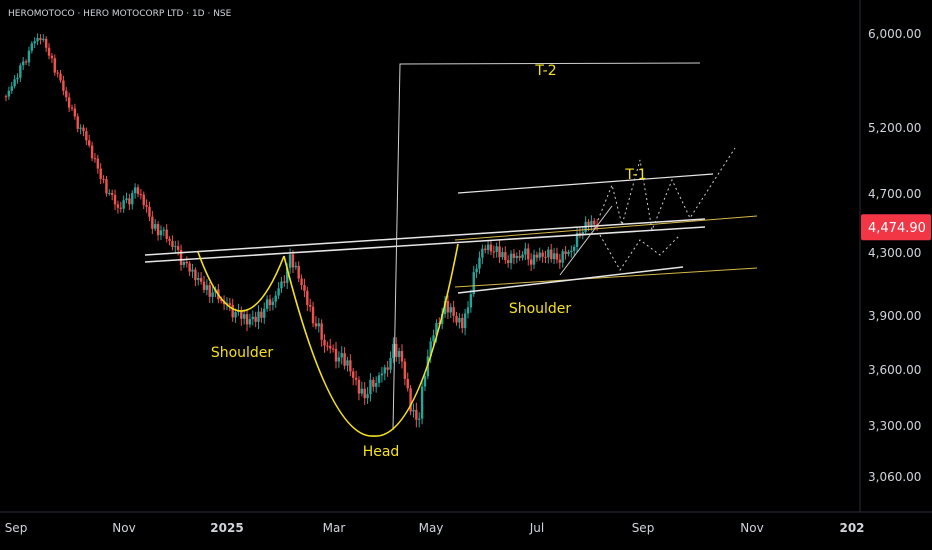  I want to click on price-tick-label: 3,600.00, so click(894, 370).